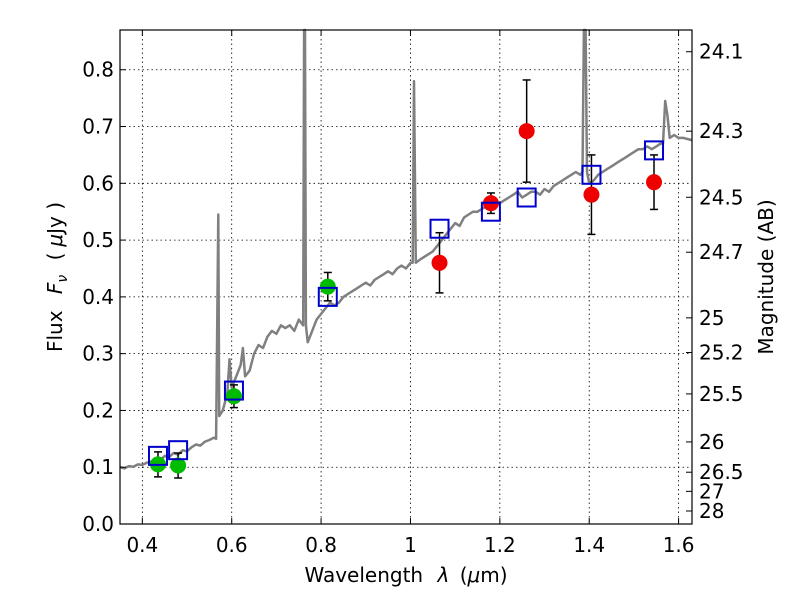 This screenshot has height=600, width=800. I want to click on y-tick-label: 0.7, so click(98, 127).